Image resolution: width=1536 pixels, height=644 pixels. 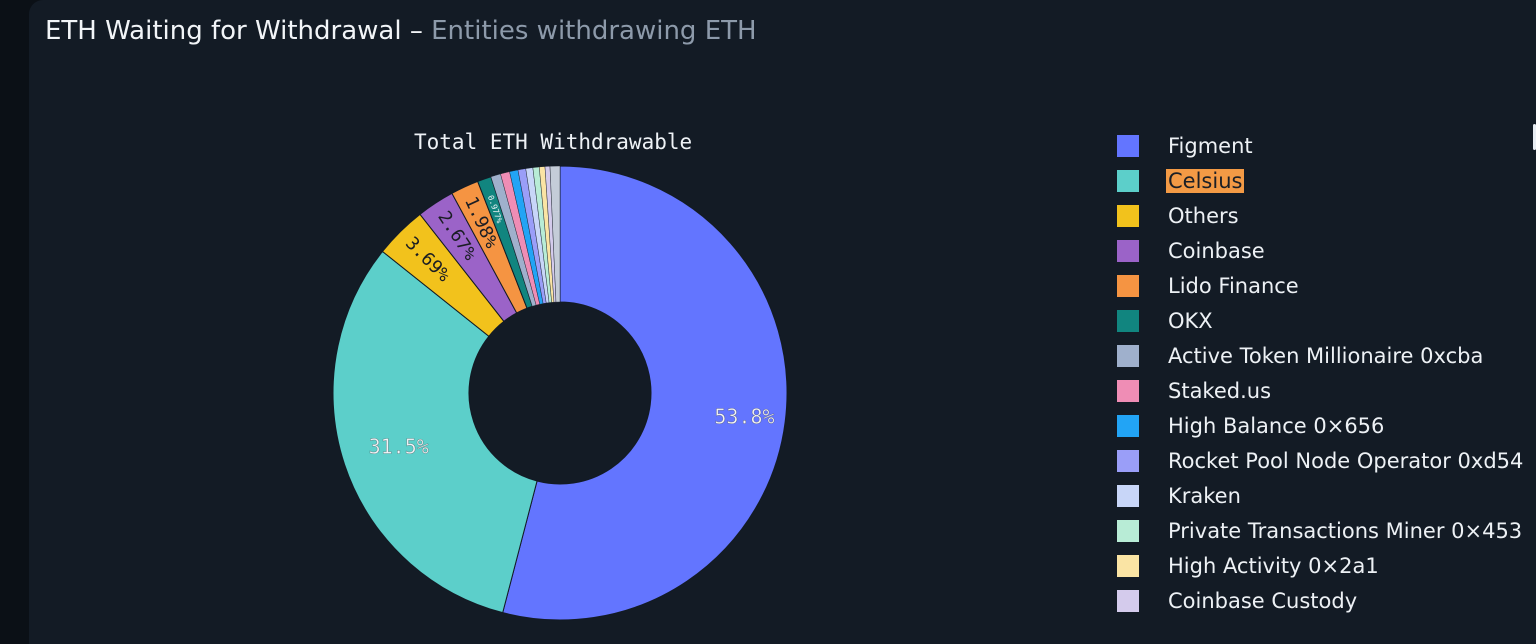 I want to click on legend-label: Coinbase, so click(x=1216, y=250).